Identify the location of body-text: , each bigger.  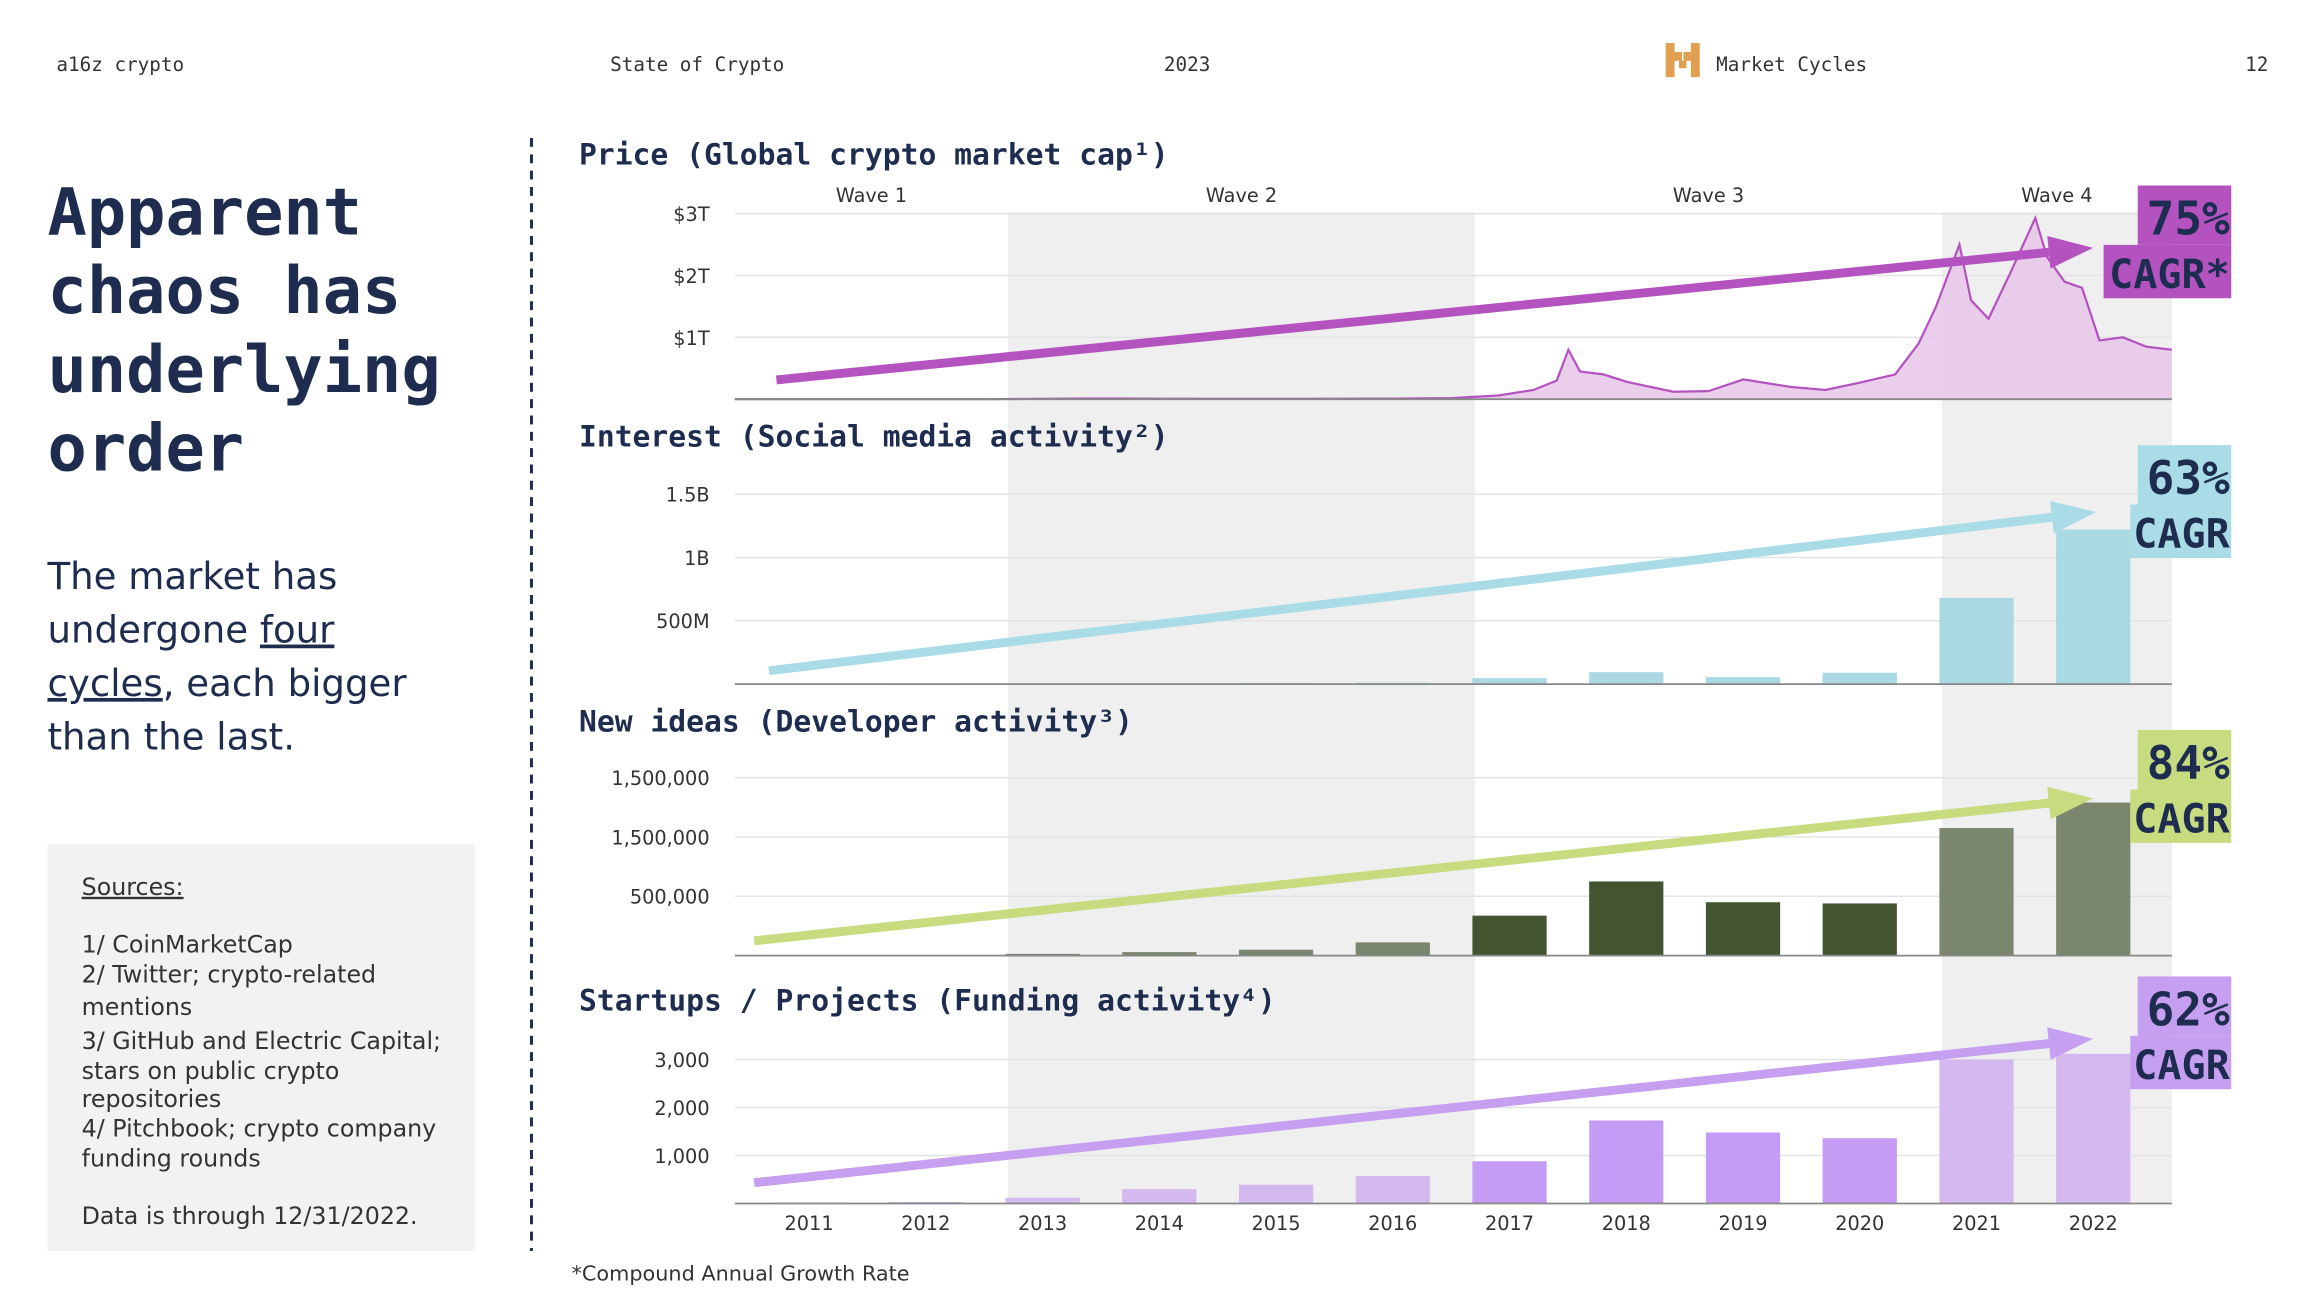
(285, 683).